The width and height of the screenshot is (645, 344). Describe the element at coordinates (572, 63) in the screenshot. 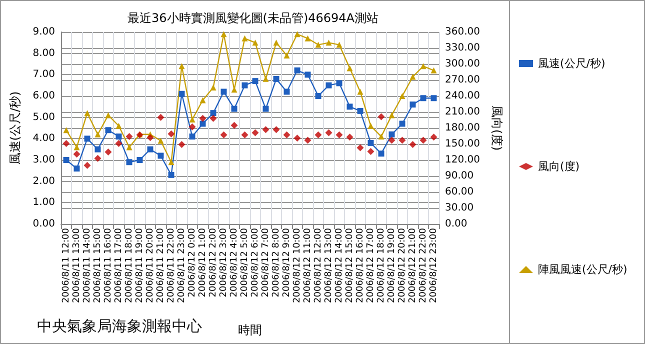

I see `legend-label: 風速(公尺/秒)` at that location.